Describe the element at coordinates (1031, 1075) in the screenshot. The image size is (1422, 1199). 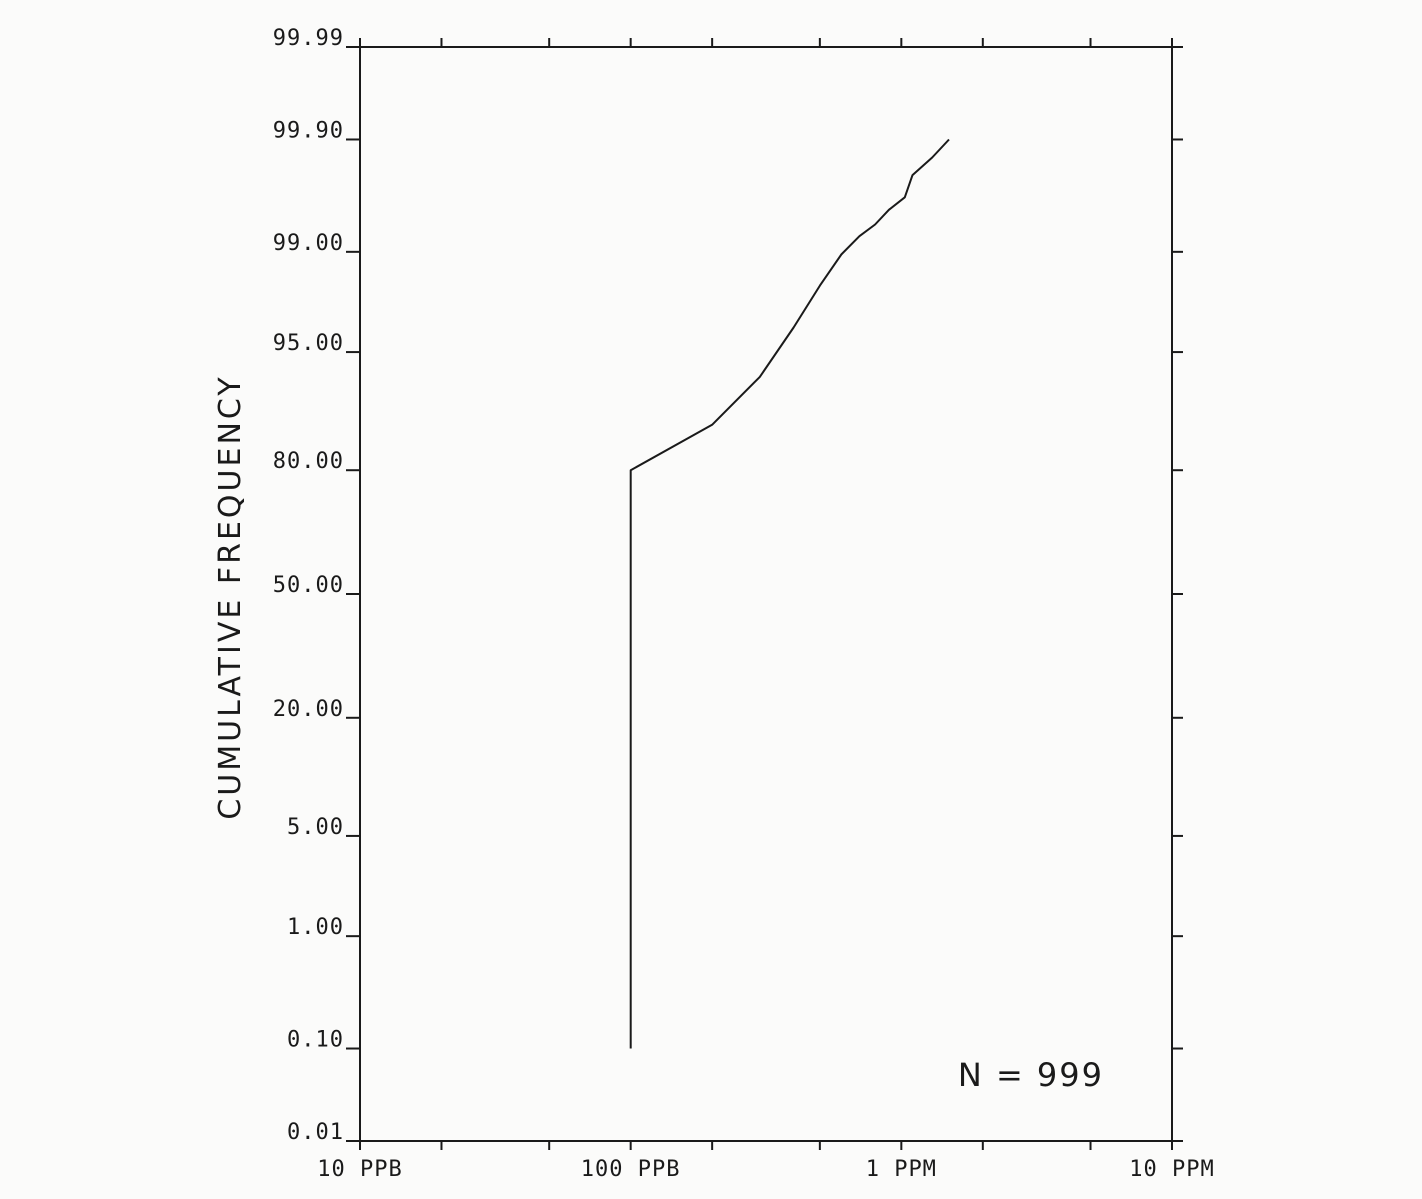
I see `sample-size-annotation: N = 999` at that location.